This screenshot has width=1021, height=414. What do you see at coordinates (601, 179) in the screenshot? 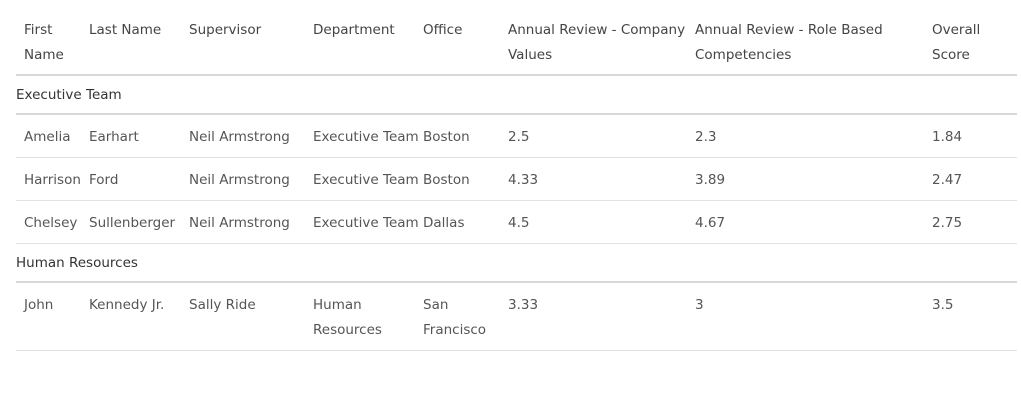
I see `cell-company-values: 4.33` at bounding box center [601, 179].